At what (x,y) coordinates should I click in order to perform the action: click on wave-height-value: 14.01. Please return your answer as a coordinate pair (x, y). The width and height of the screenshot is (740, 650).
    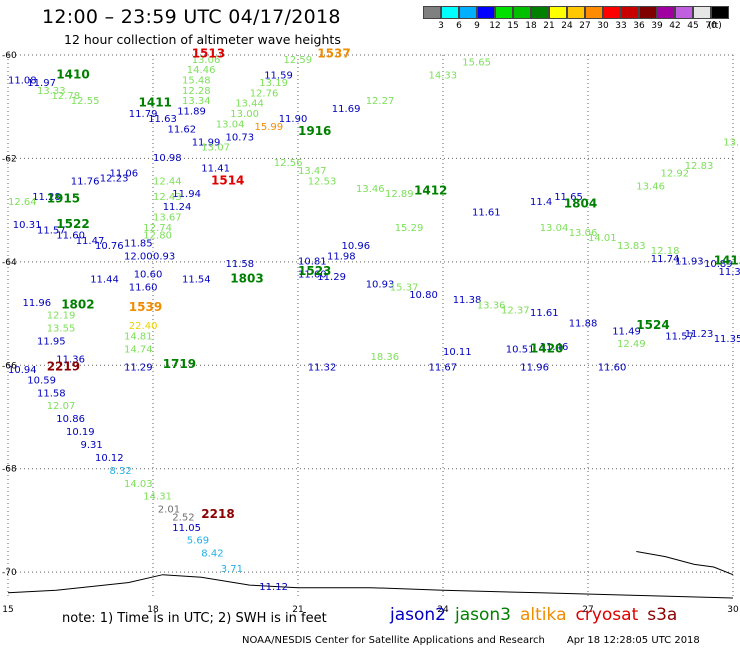
    Looking at the image, I should click on (602, 238).